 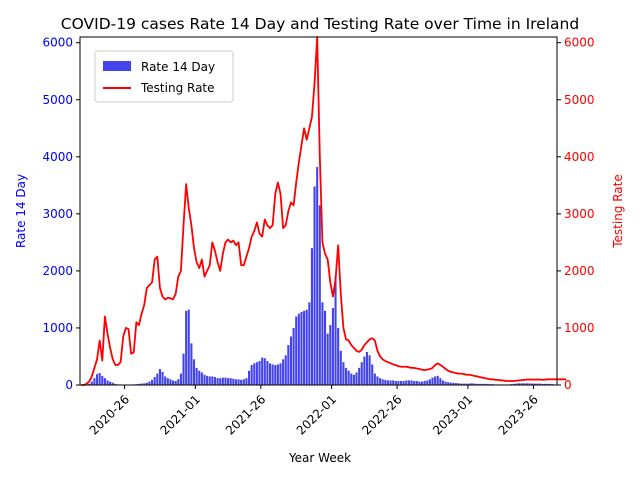 What do you see at coordinates (21, 211) in the screenshot?
I see `left-axis-label: Rate 14 Day` at bounding box center [21, 211].